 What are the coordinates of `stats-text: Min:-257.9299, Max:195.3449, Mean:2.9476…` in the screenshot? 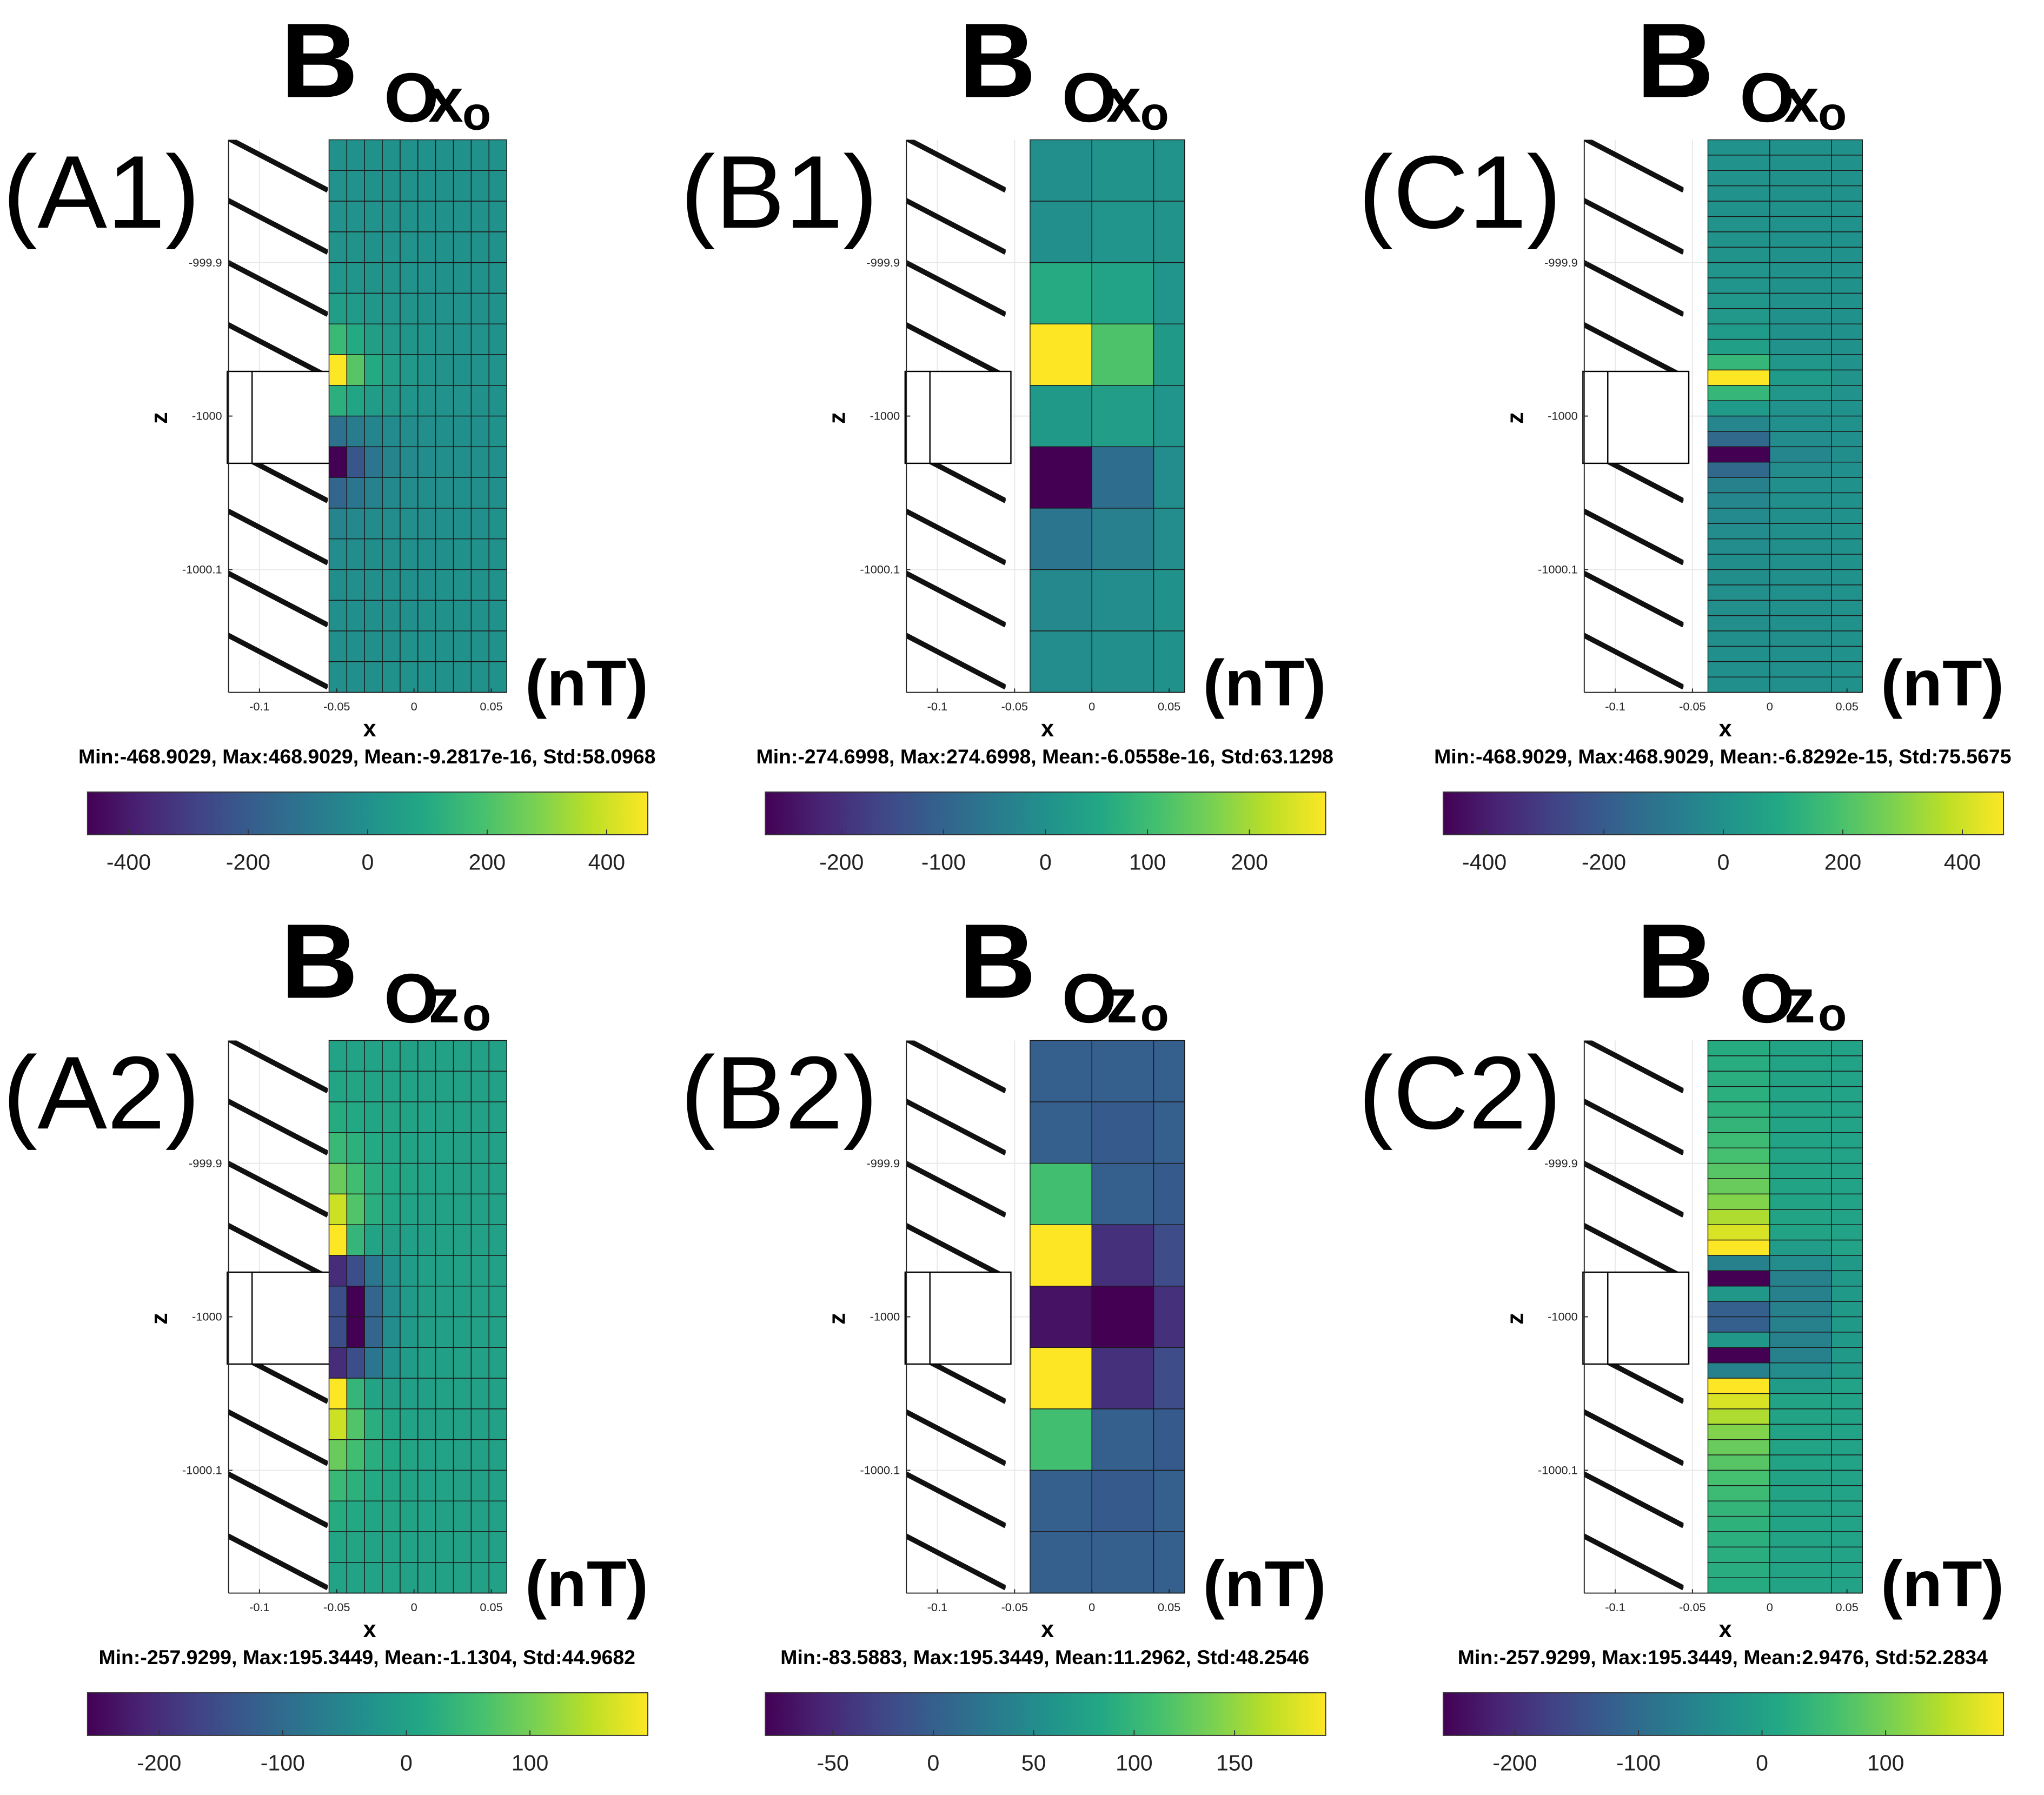 It's located at (1723, 1657).